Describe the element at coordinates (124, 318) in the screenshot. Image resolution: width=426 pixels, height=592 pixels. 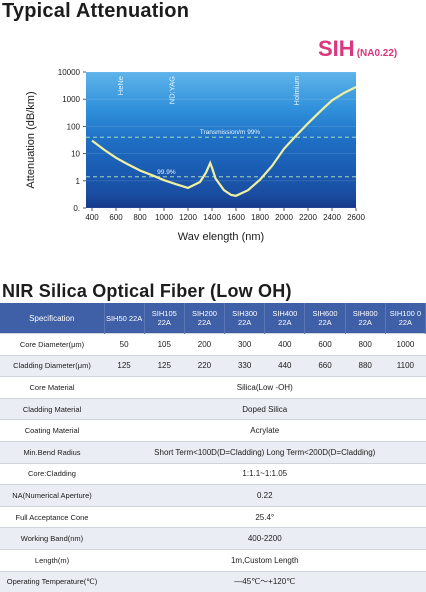
I see `header-model: SIH50 22A` at that location.